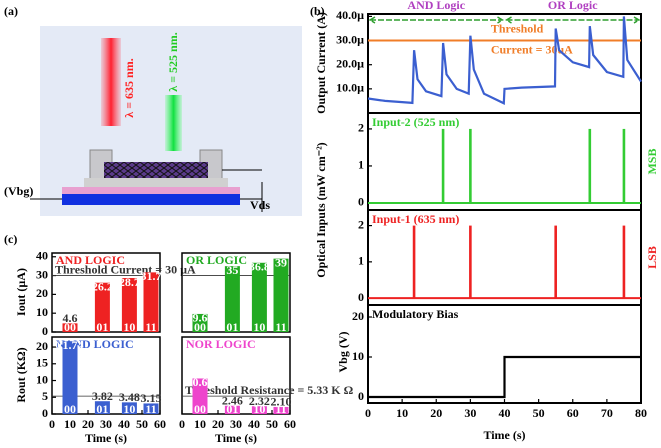 The image size is (661, 448). I want to click on value-label: 26.2, so click(102, 286).